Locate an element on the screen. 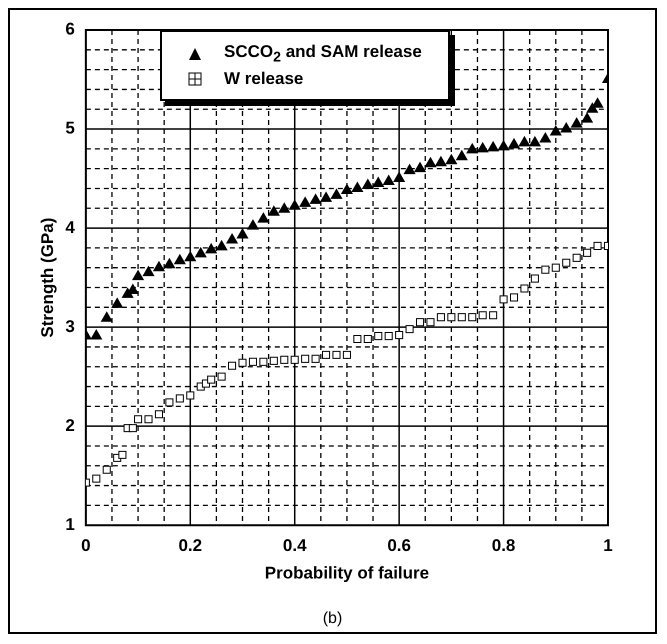 The image size is (667, 644). y-tick-label: 5 is located at coordinates (70, 128).